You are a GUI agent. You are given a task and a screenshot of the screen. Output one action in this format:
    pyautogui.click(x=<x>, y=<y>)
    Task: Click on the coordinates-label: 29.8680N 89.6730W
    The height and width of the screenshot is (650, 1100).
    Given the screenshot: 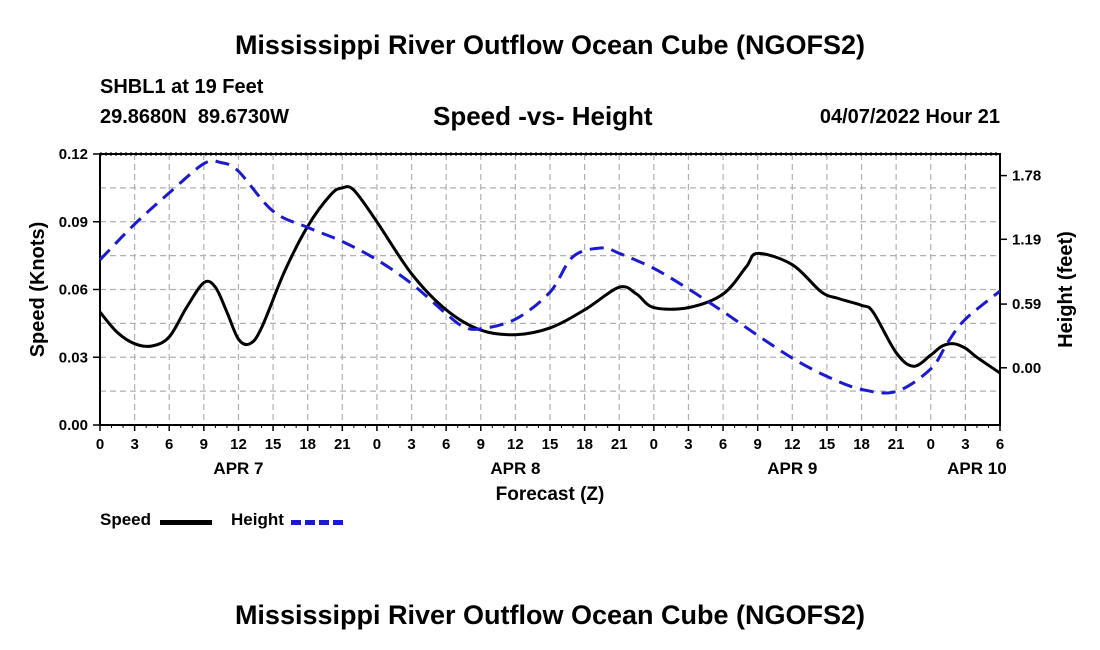 What is the action you would take?
    pyautogui.click(x=195, y=117)
    